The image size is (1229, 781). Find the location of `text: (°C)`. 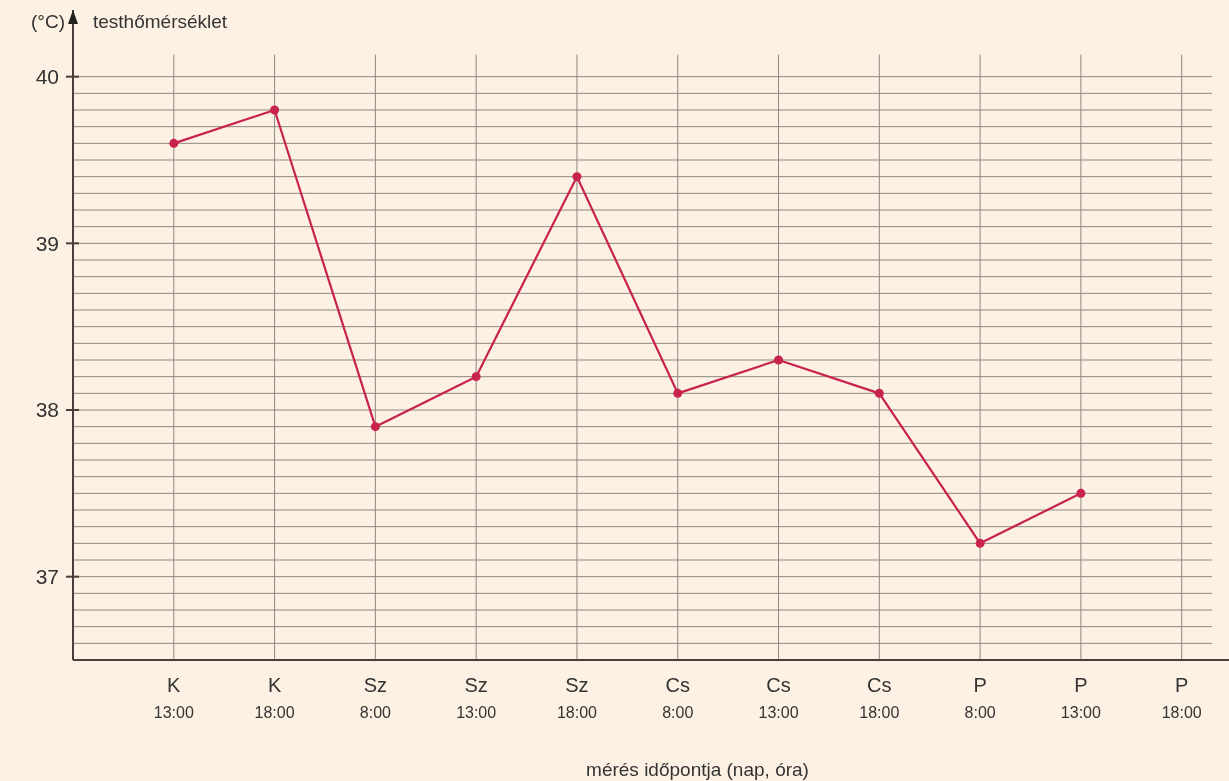

text: (°C) is located at coordinates (48, 21).